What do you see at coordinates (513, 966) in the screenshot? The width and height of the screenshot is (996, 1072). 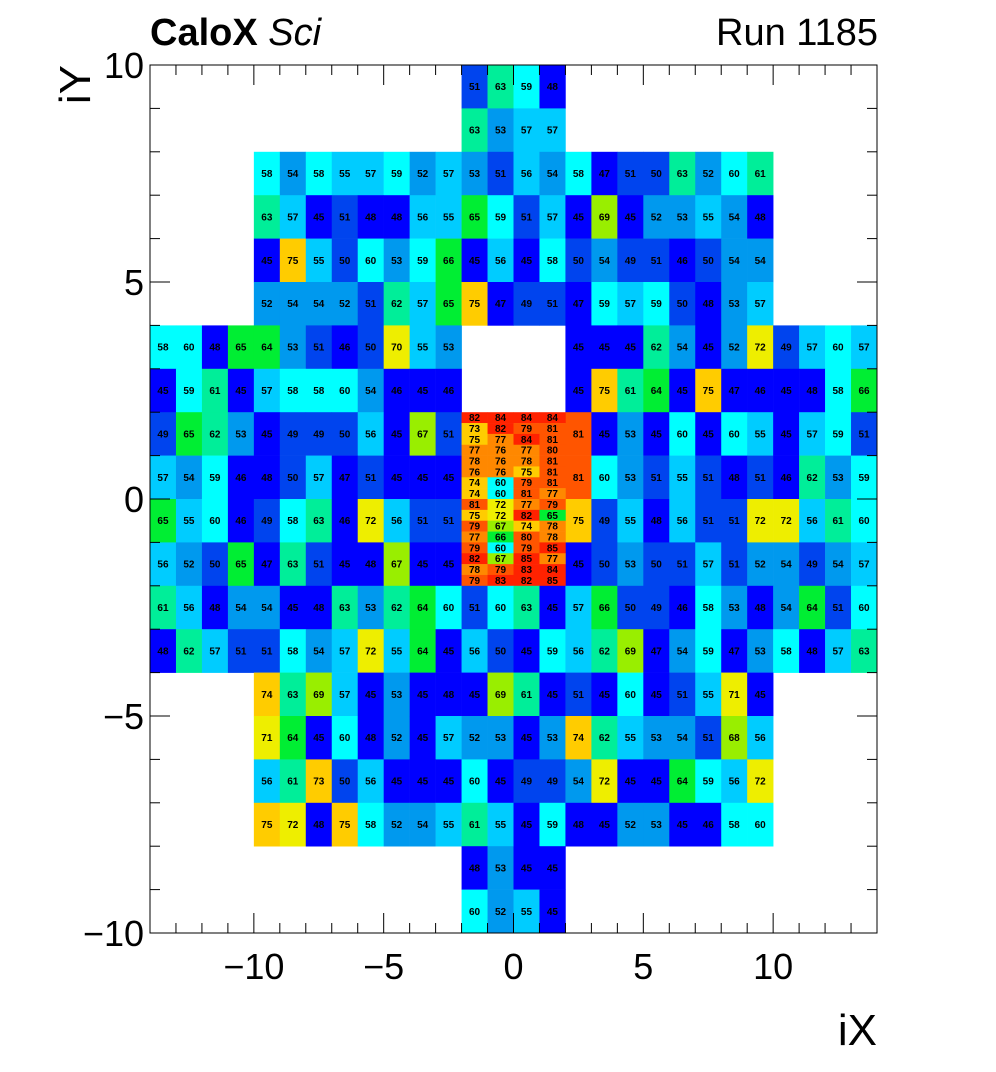 I see `x-tick-label: 0` at bounding box center [513, 966].